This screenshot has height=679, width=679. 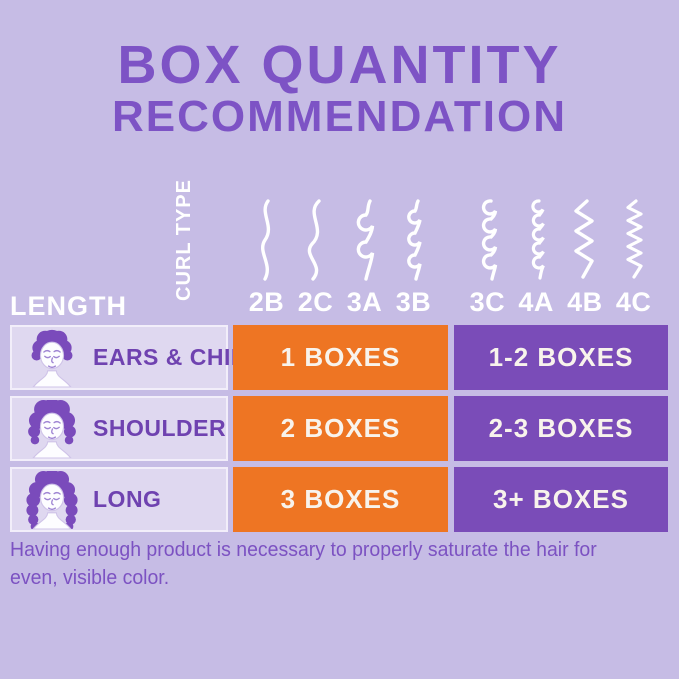 I want to click on curl-column-3b: 3B, so click(x=413, y=258).